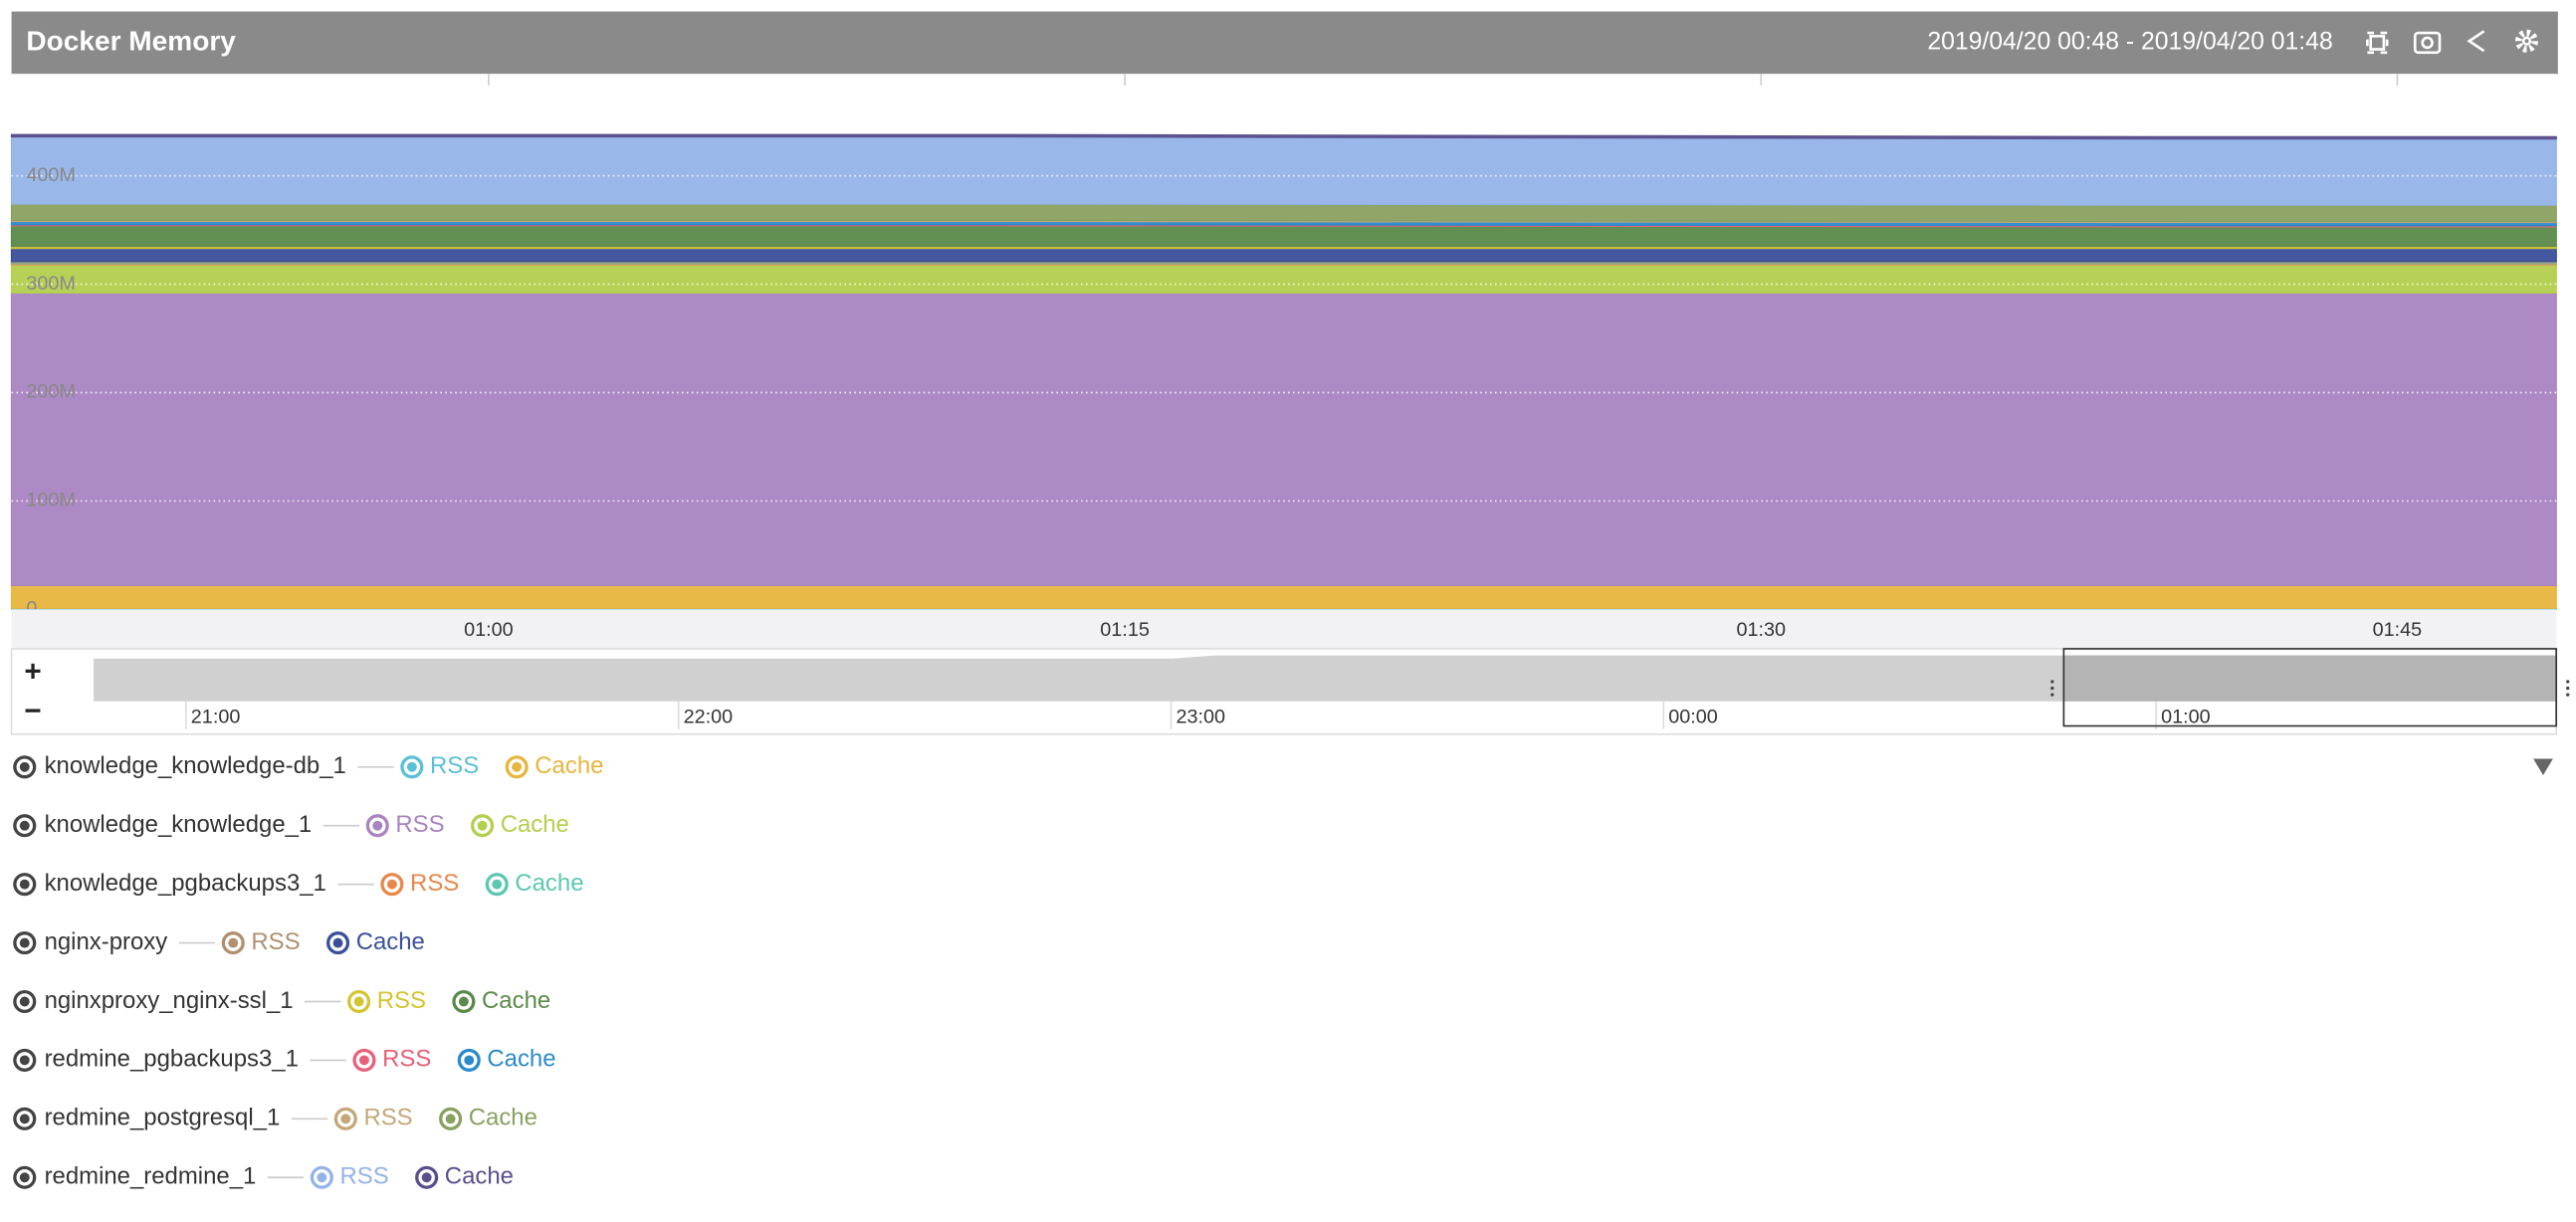  What do you see at coordinates (1325, 678) in the screenshot?
I see `navigator-overview` at bounding box center [1325, 678].